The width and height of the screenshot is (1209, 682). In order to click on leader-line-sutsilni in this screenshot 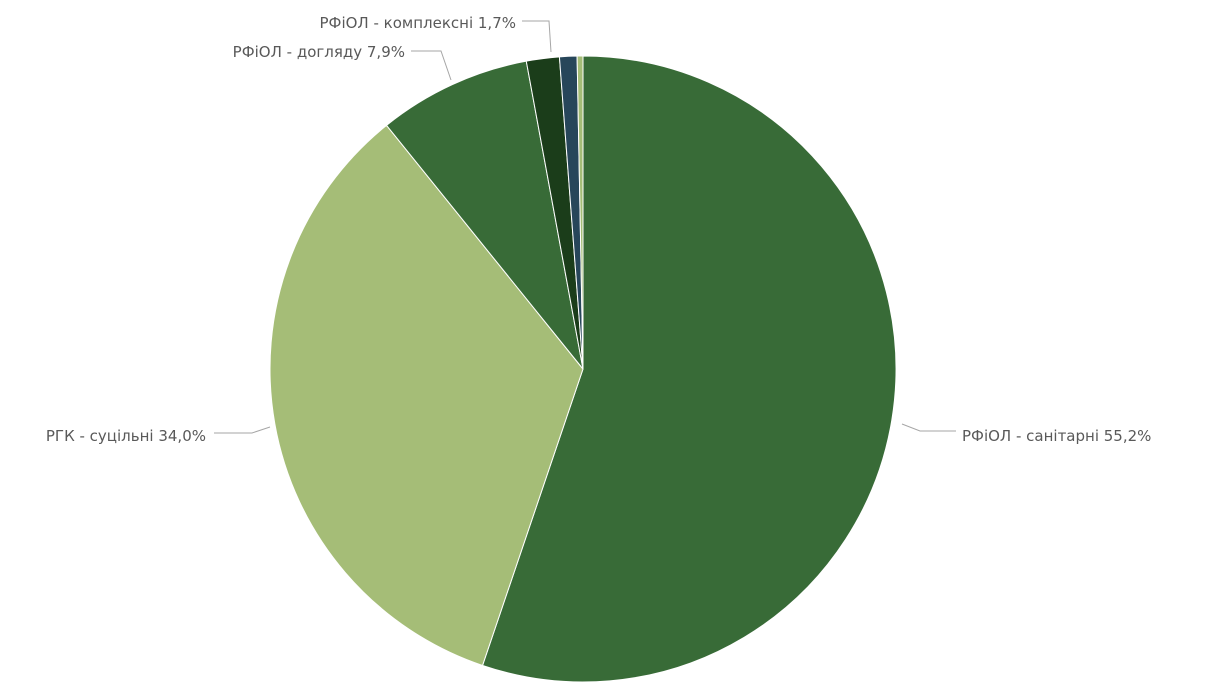, I will do `click(242, 430)`.